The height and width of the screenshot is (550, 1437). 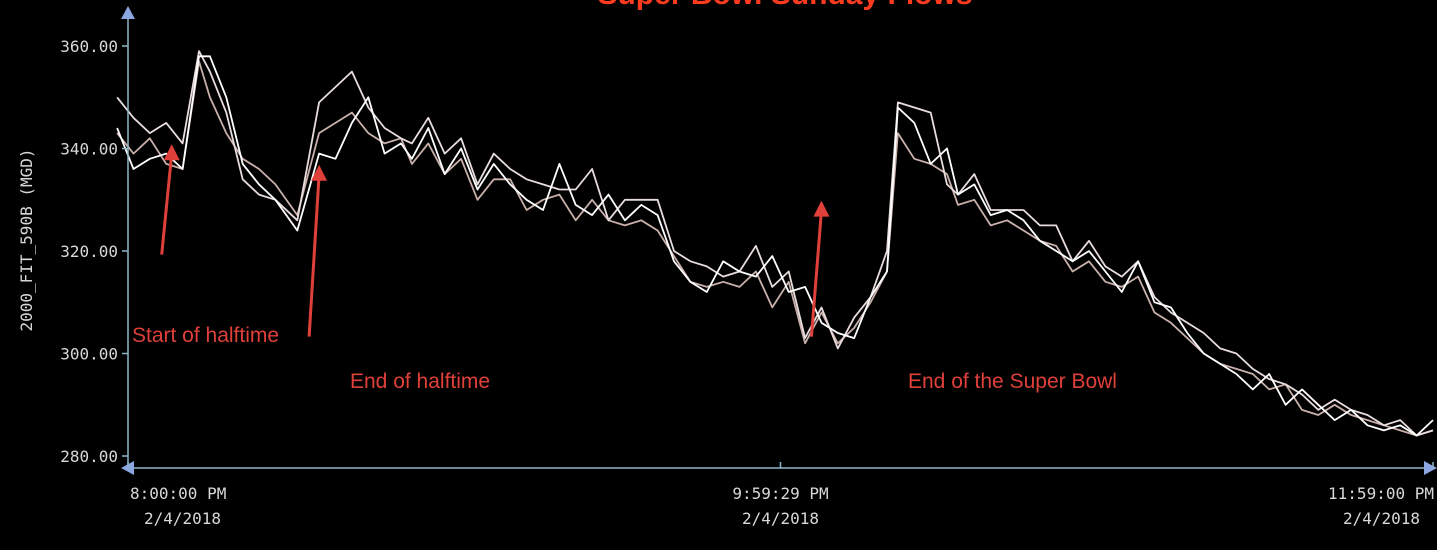 I want to click on annotation-label: End of halftime, so click(x=420, y=381).